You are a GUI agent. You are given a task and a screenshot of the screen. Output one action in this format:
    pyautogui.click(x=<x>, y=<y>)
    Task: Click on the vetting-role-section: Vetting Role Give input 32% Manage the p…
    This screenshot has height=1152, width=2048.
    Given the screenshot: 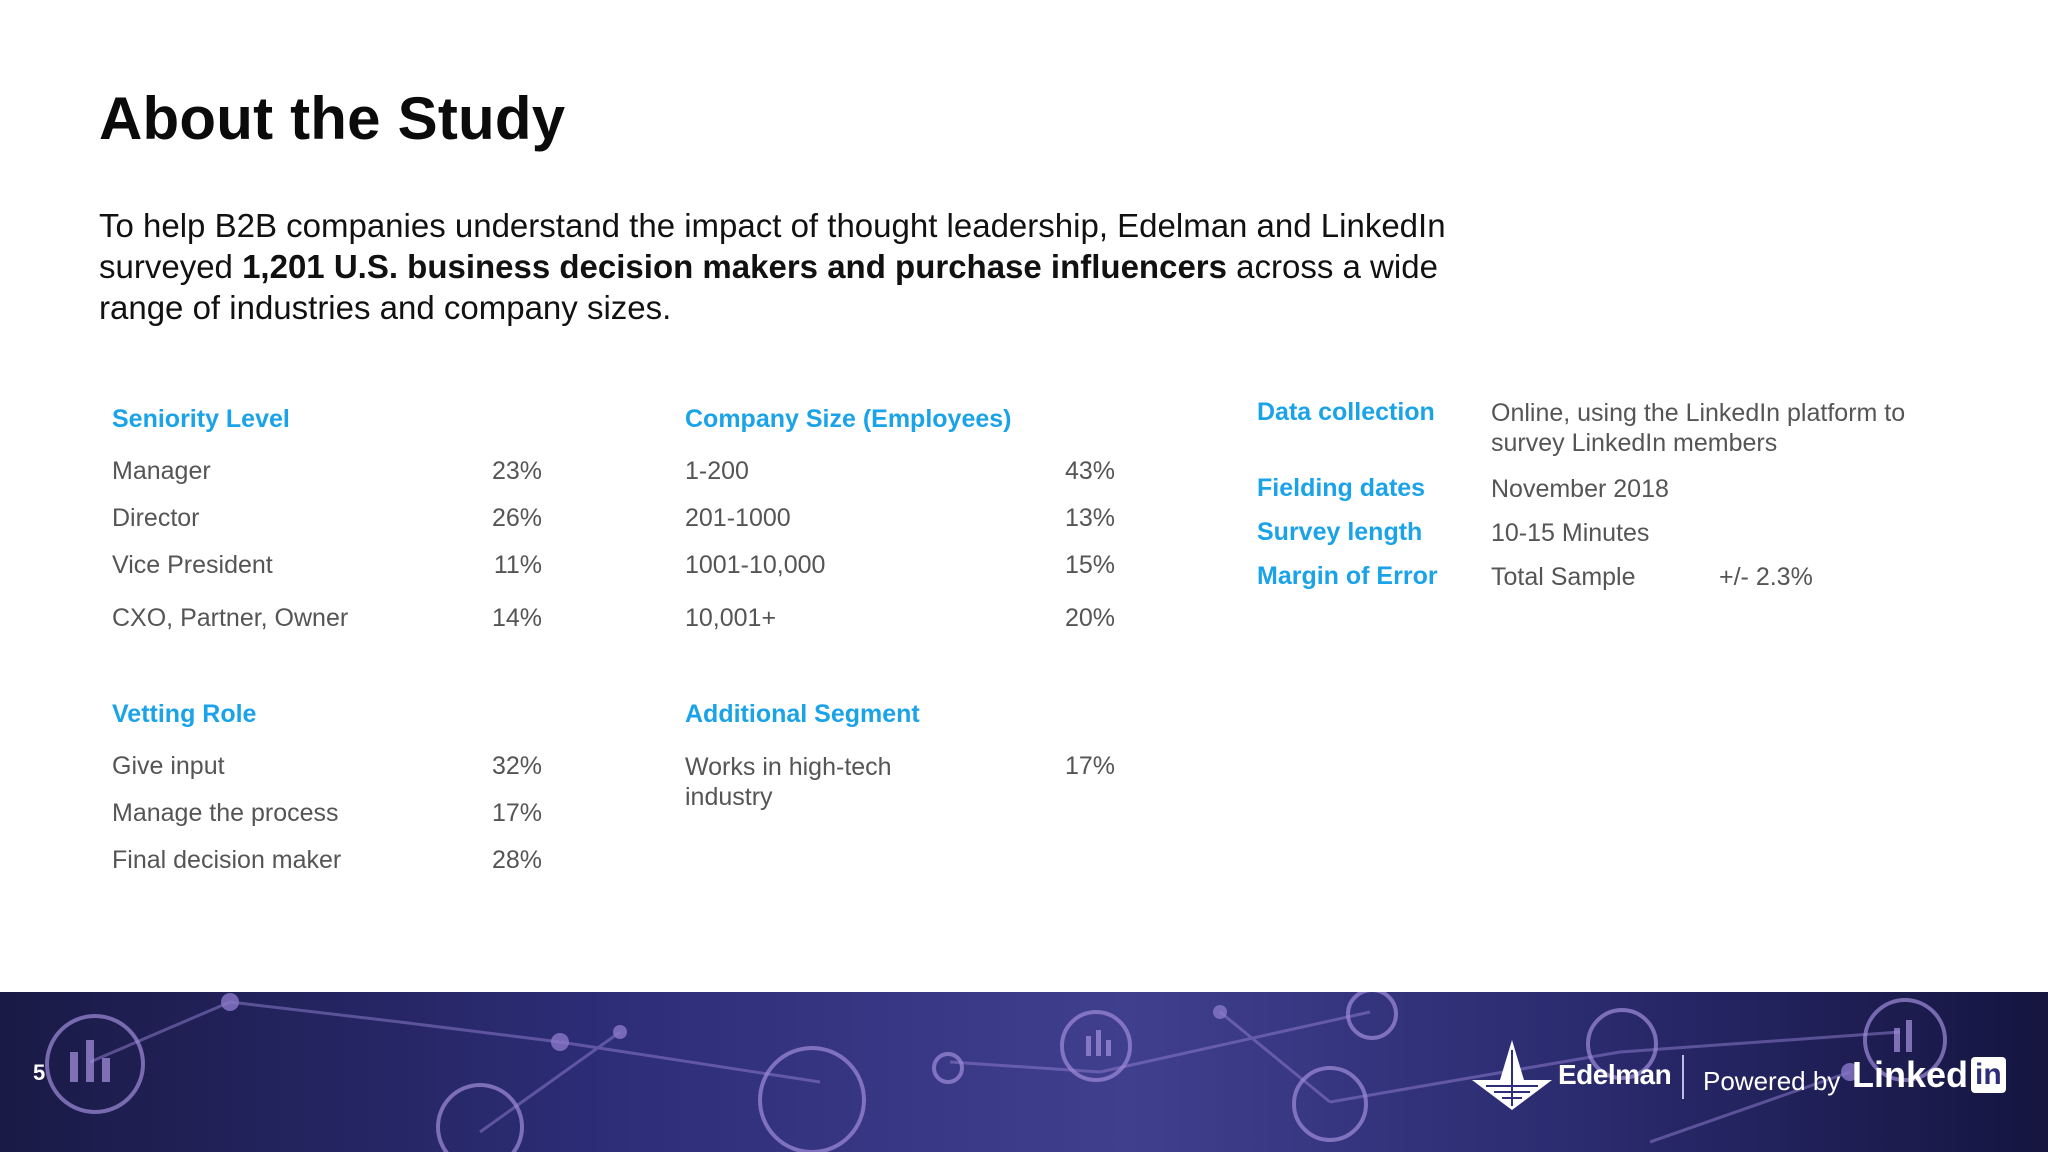 What is the action you would take?
    pyautogui.click(x=327, y=796)
    